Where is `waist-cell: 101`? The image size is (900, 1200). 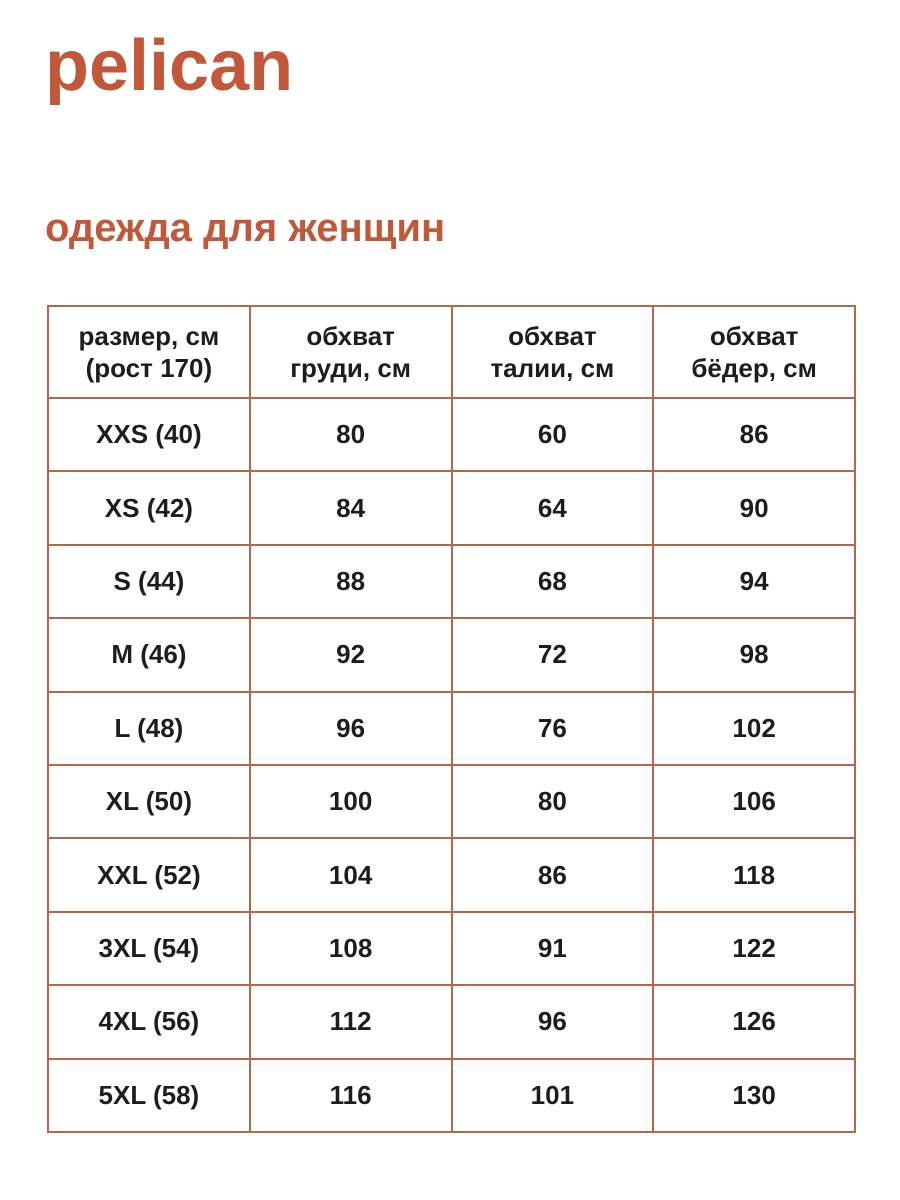 waist-cell: 101 is located at coordinates (552, 1095).